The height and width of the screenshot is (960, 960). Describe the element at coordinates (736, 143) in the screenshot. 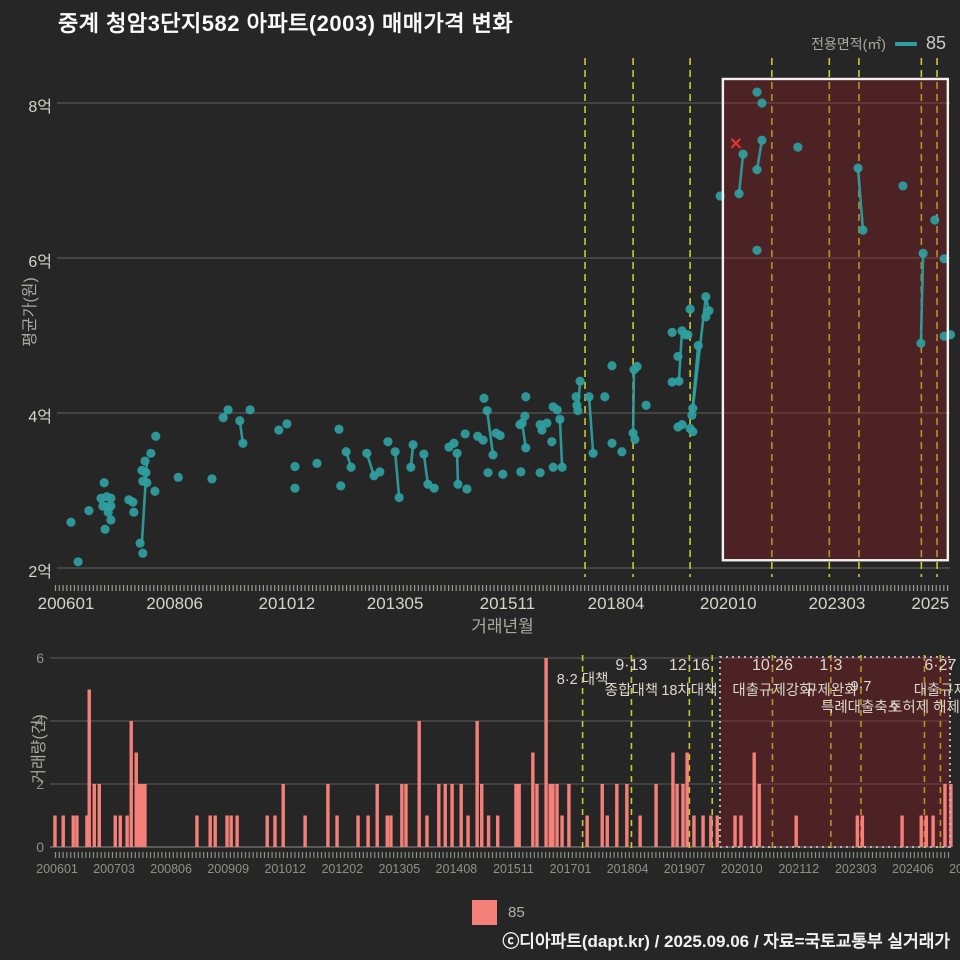

I see `outlier-x-marker` at that location.